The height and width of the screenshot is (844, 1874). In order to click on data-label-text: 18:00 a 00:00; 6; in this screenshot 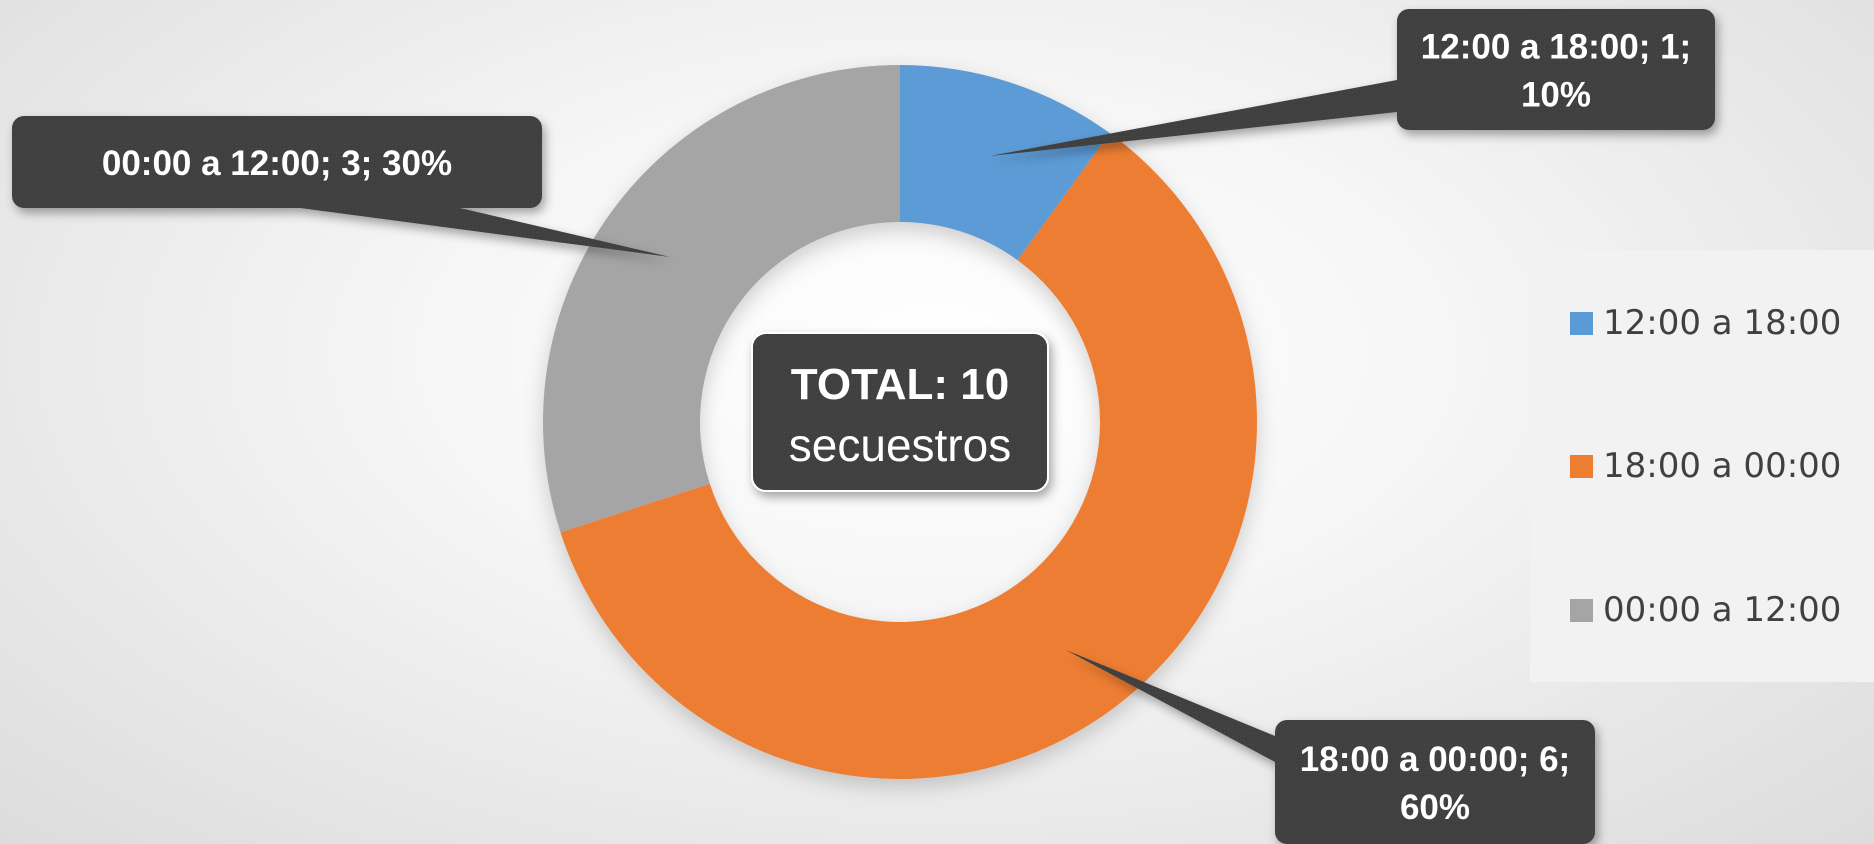, I will do `click(1435, 759)`.